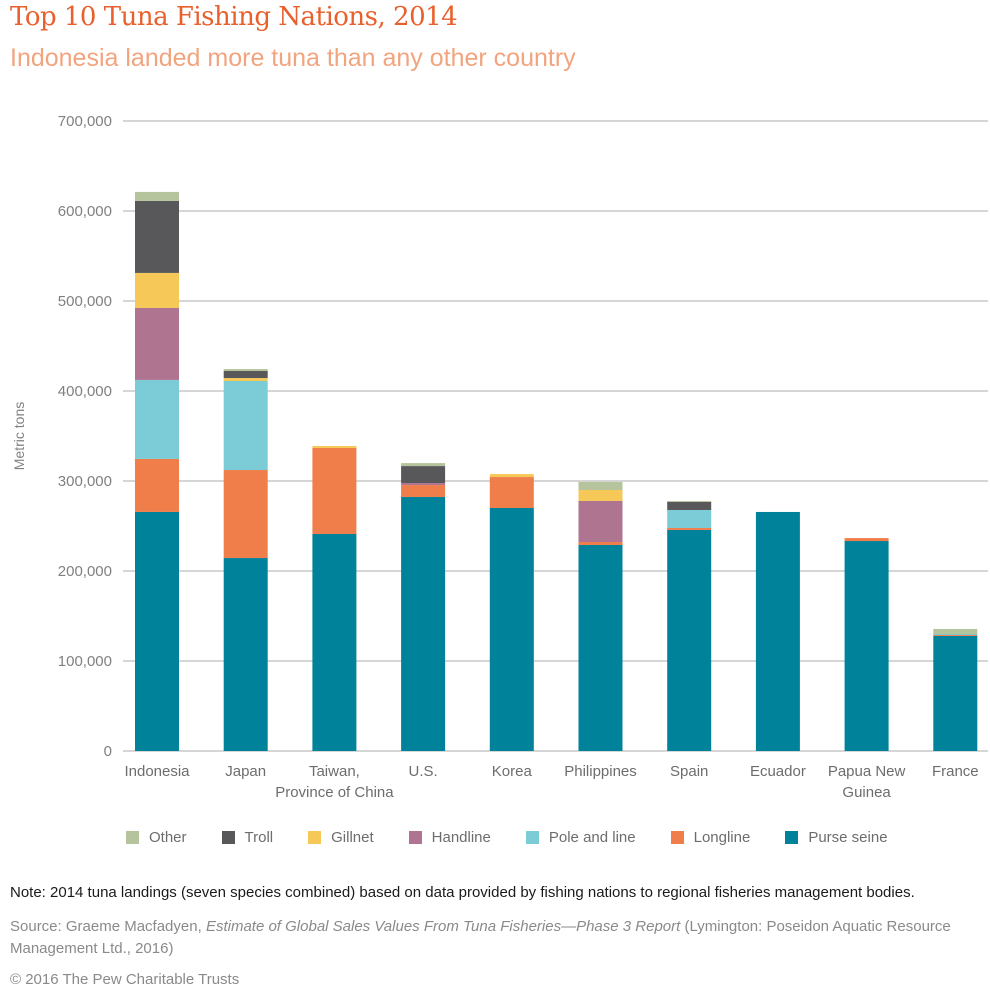 This screenshot has width=990, height=1007. I want to click on legend-item: Pole and line, so click(580, 837).